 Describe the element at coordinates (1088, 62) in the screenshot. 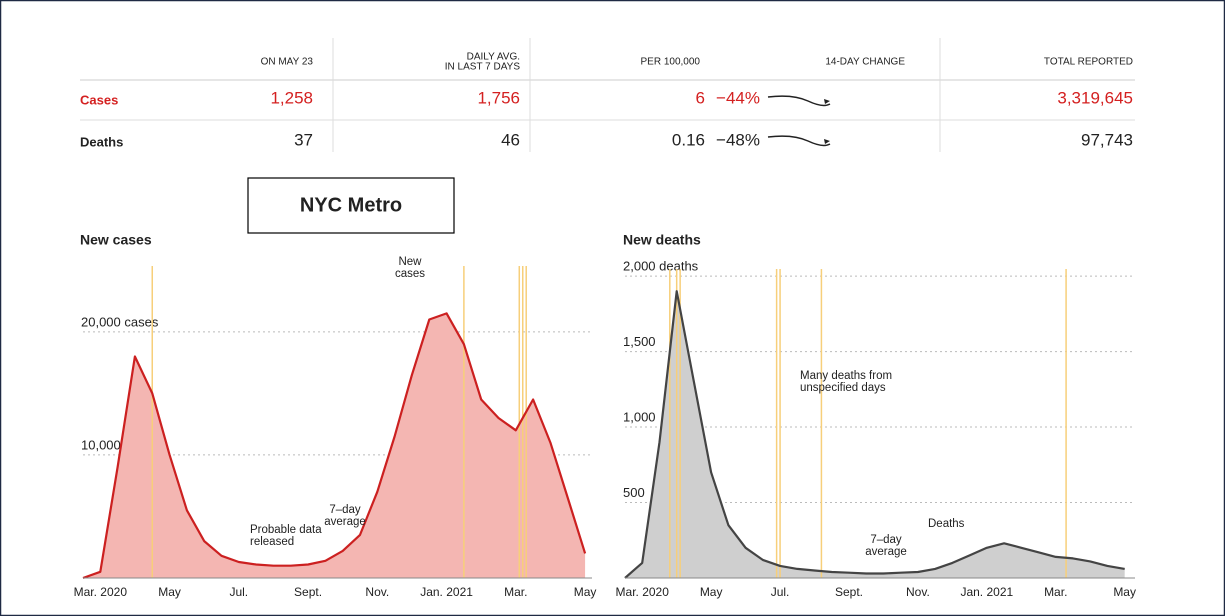

I see `column-header: TOTAL REPORTED` at that location.